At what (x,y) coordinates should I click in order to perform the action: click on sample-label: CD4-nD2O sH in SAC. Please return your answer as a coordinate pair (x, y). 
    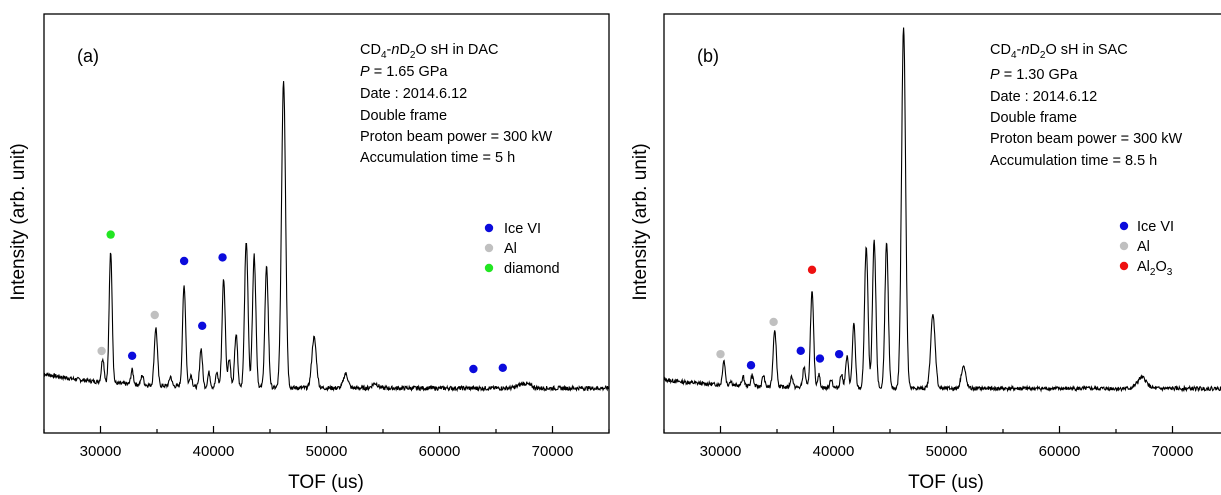
    Looking at the image, I should click on (1059, 51).